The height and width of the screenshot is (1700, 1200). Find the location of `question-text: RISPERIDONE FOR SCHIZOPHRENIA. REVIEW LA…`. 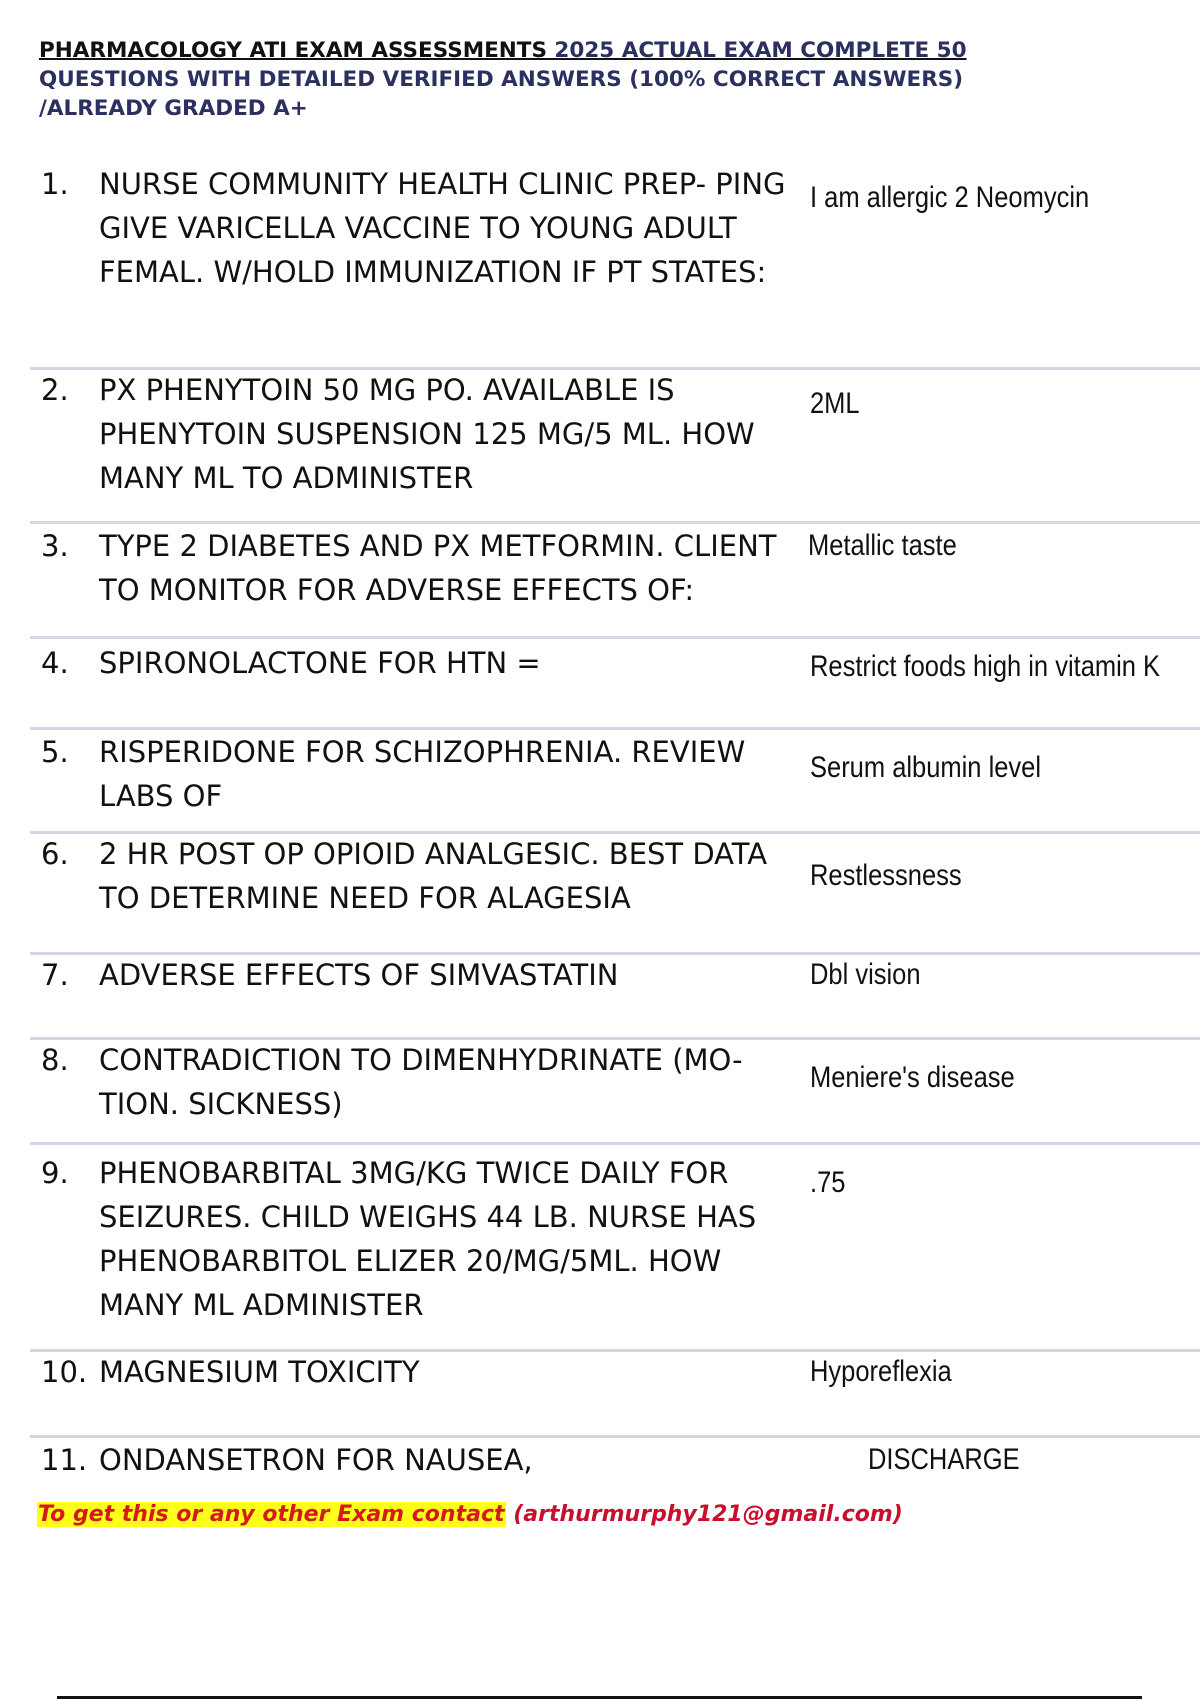

question-text: RISPERIDONE FOR SCHIZOPHRENIA. REVIEW LA… is located at coordinates (422, 774).